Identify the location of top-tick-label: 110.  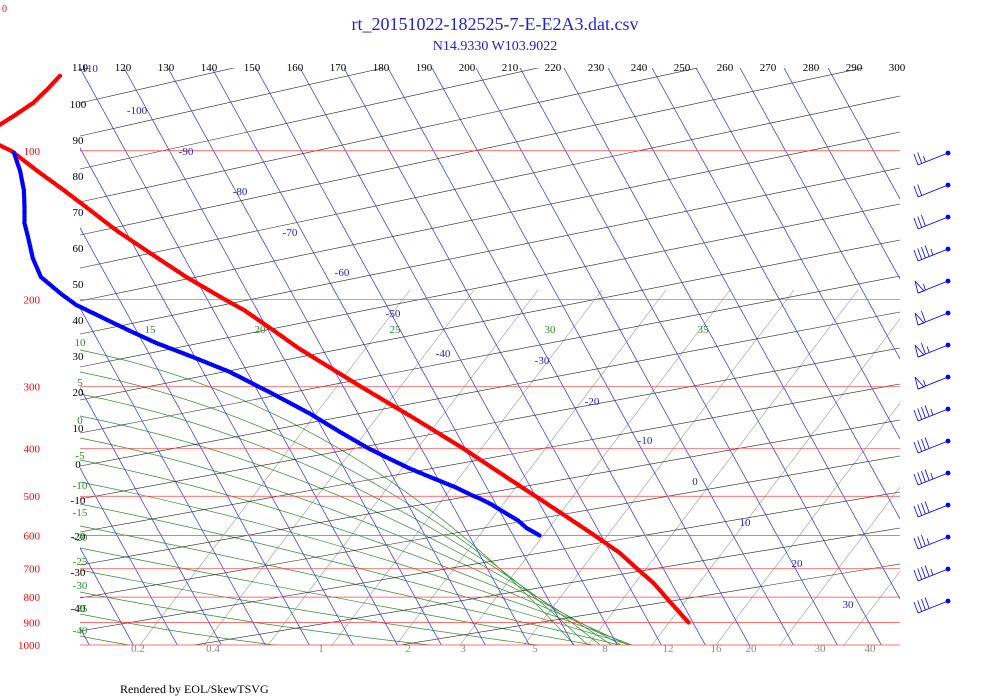
(80, 68).